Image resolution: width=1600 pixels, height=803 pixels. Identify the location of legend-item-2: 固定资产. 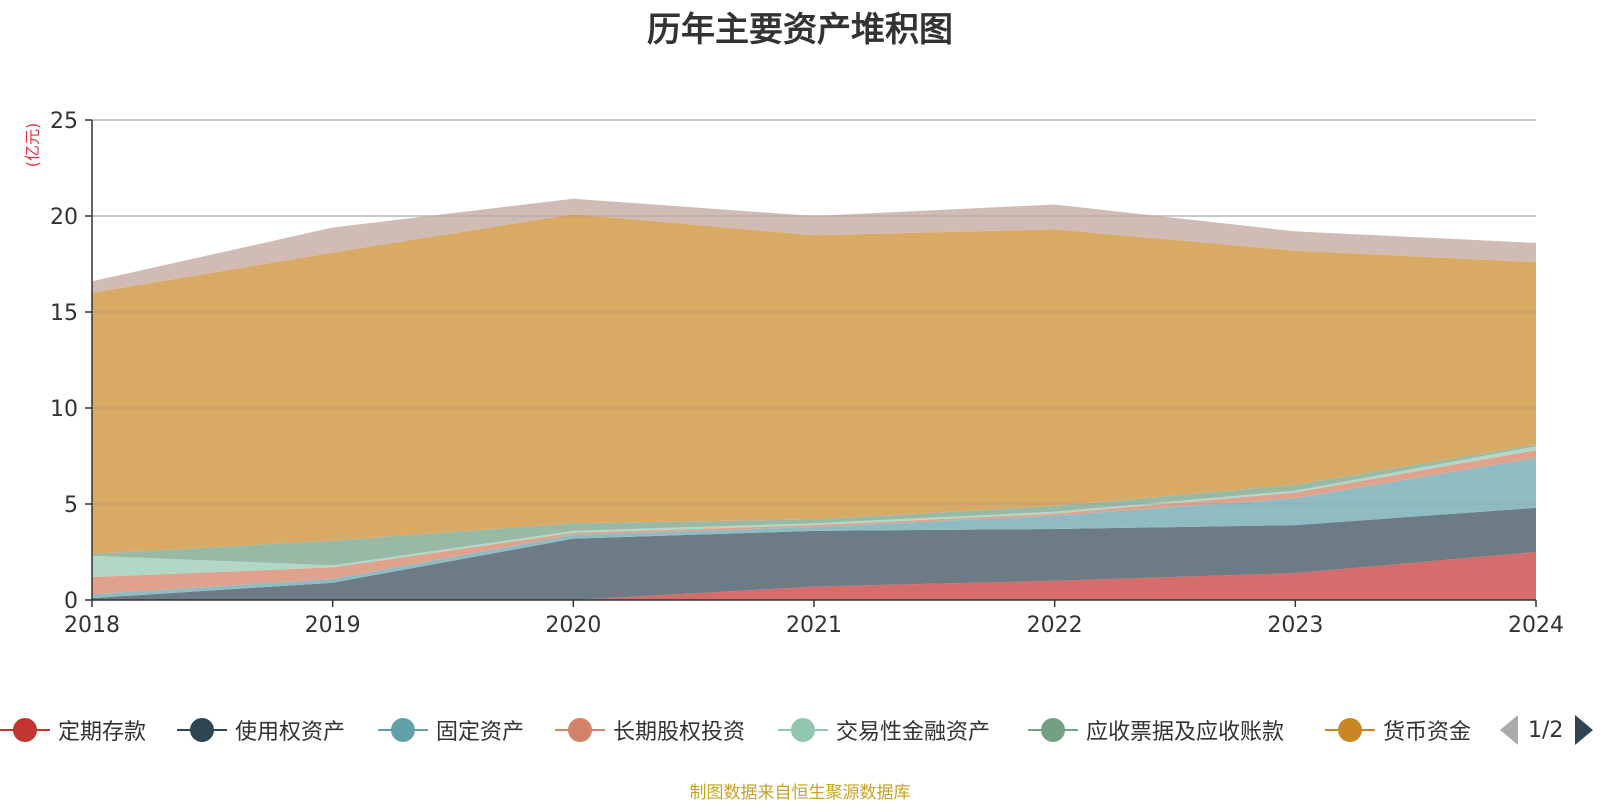
(451, 730).